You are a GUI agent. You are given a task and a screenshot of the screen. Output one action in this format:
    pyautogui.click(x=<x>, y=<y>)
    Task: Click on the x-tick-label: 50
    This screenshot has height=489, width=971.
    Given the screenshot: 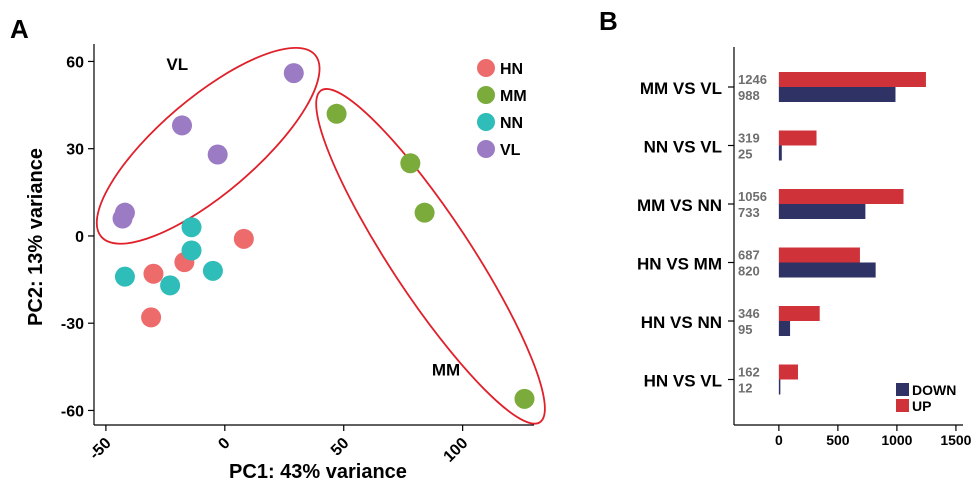 What is the action you would take?
    pyautogui.click(x=340, y=447)
    